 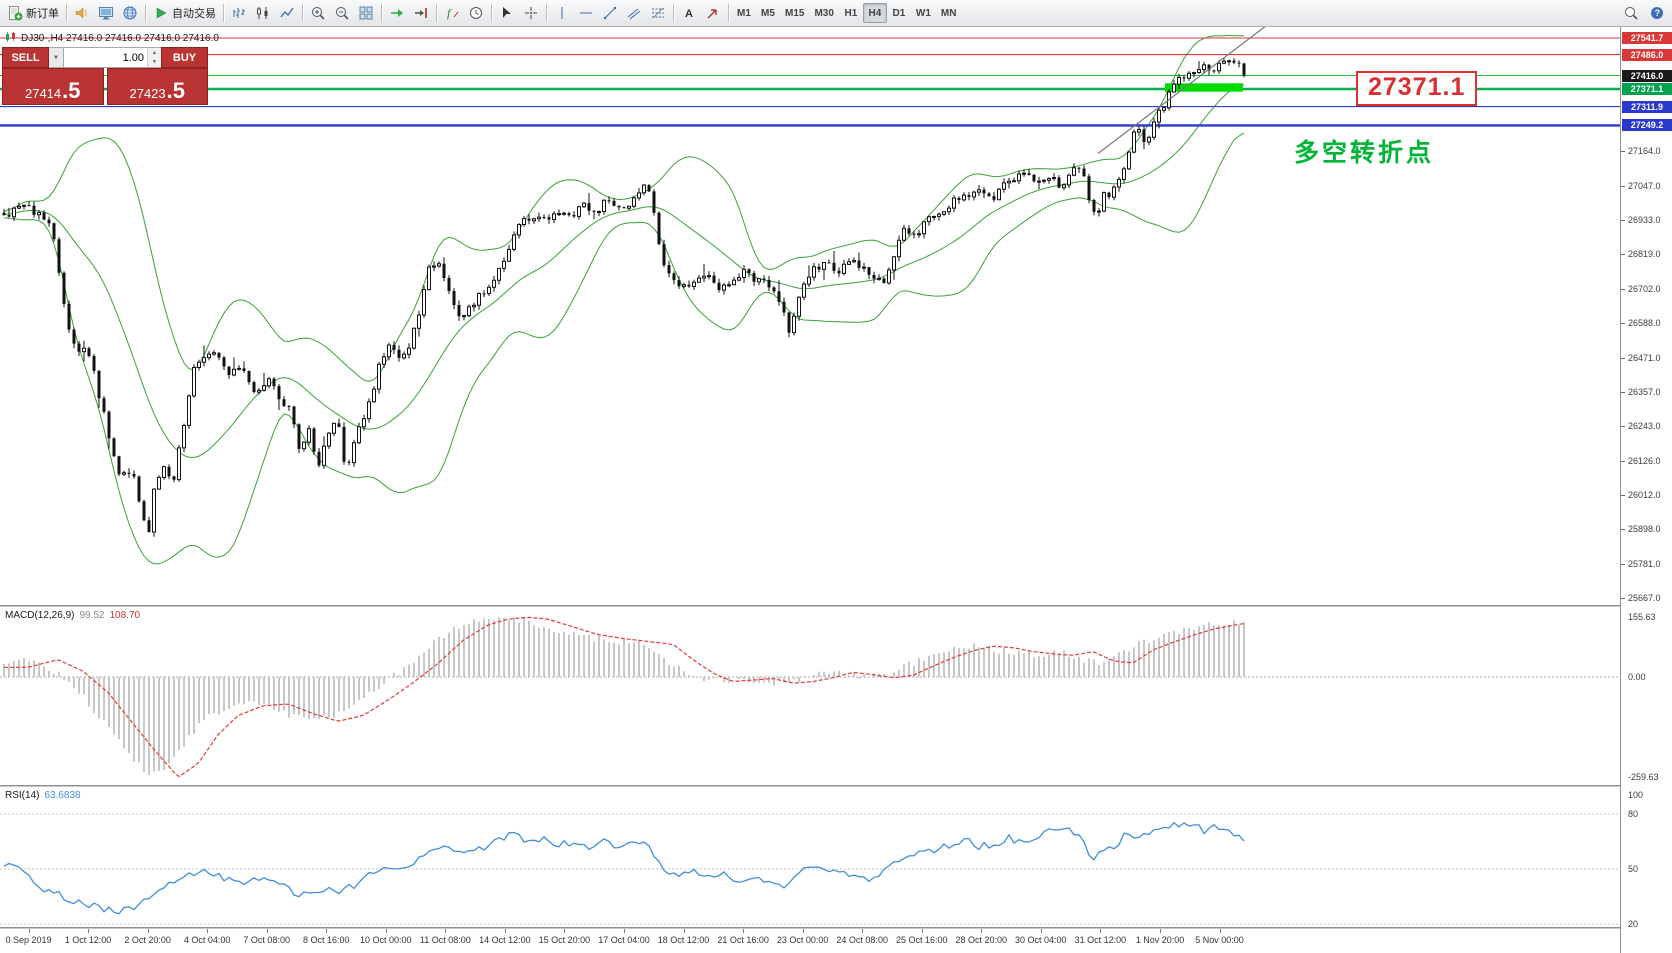 I want to click on zoom-out-button, so click(x=342, y=13).